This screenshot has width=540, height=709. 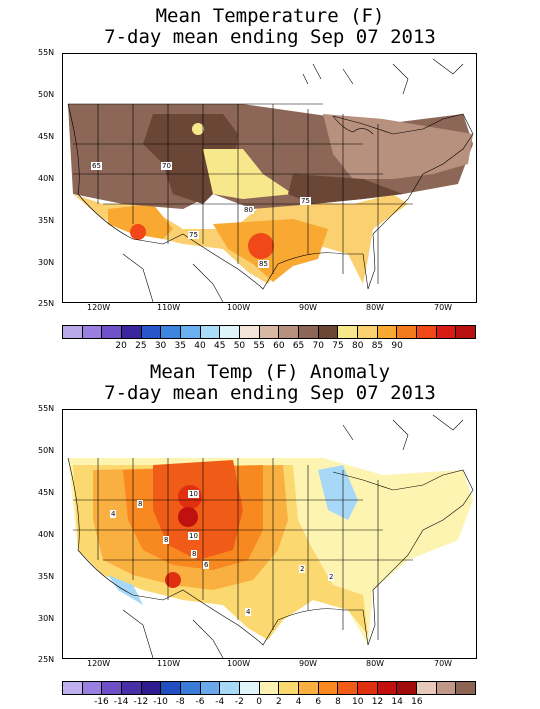 I want to click on map2-lat-label: 35N, so click(x=46, y=576).